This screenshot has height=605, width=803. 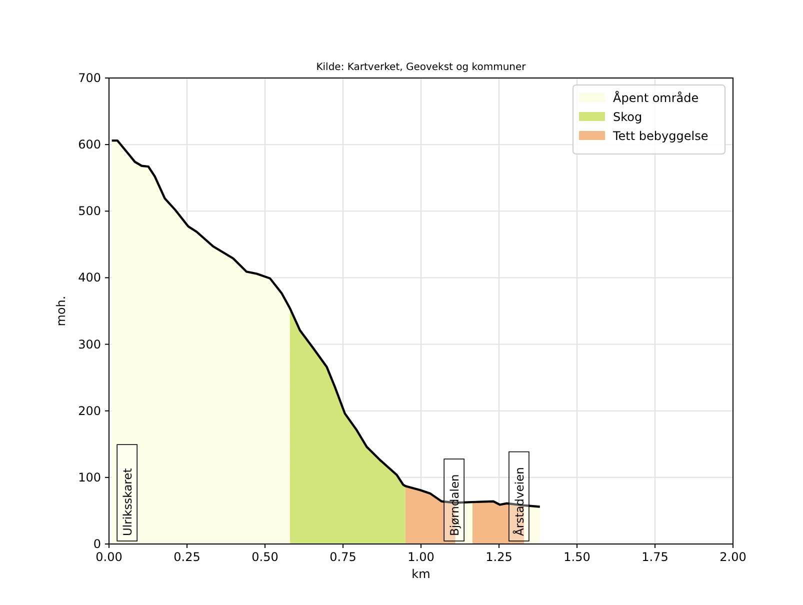 What do you see at coordinates (660, 136) in the screenshot?
I see `legend-label: Tett bebyggelse` at bounding box center [660, 136].